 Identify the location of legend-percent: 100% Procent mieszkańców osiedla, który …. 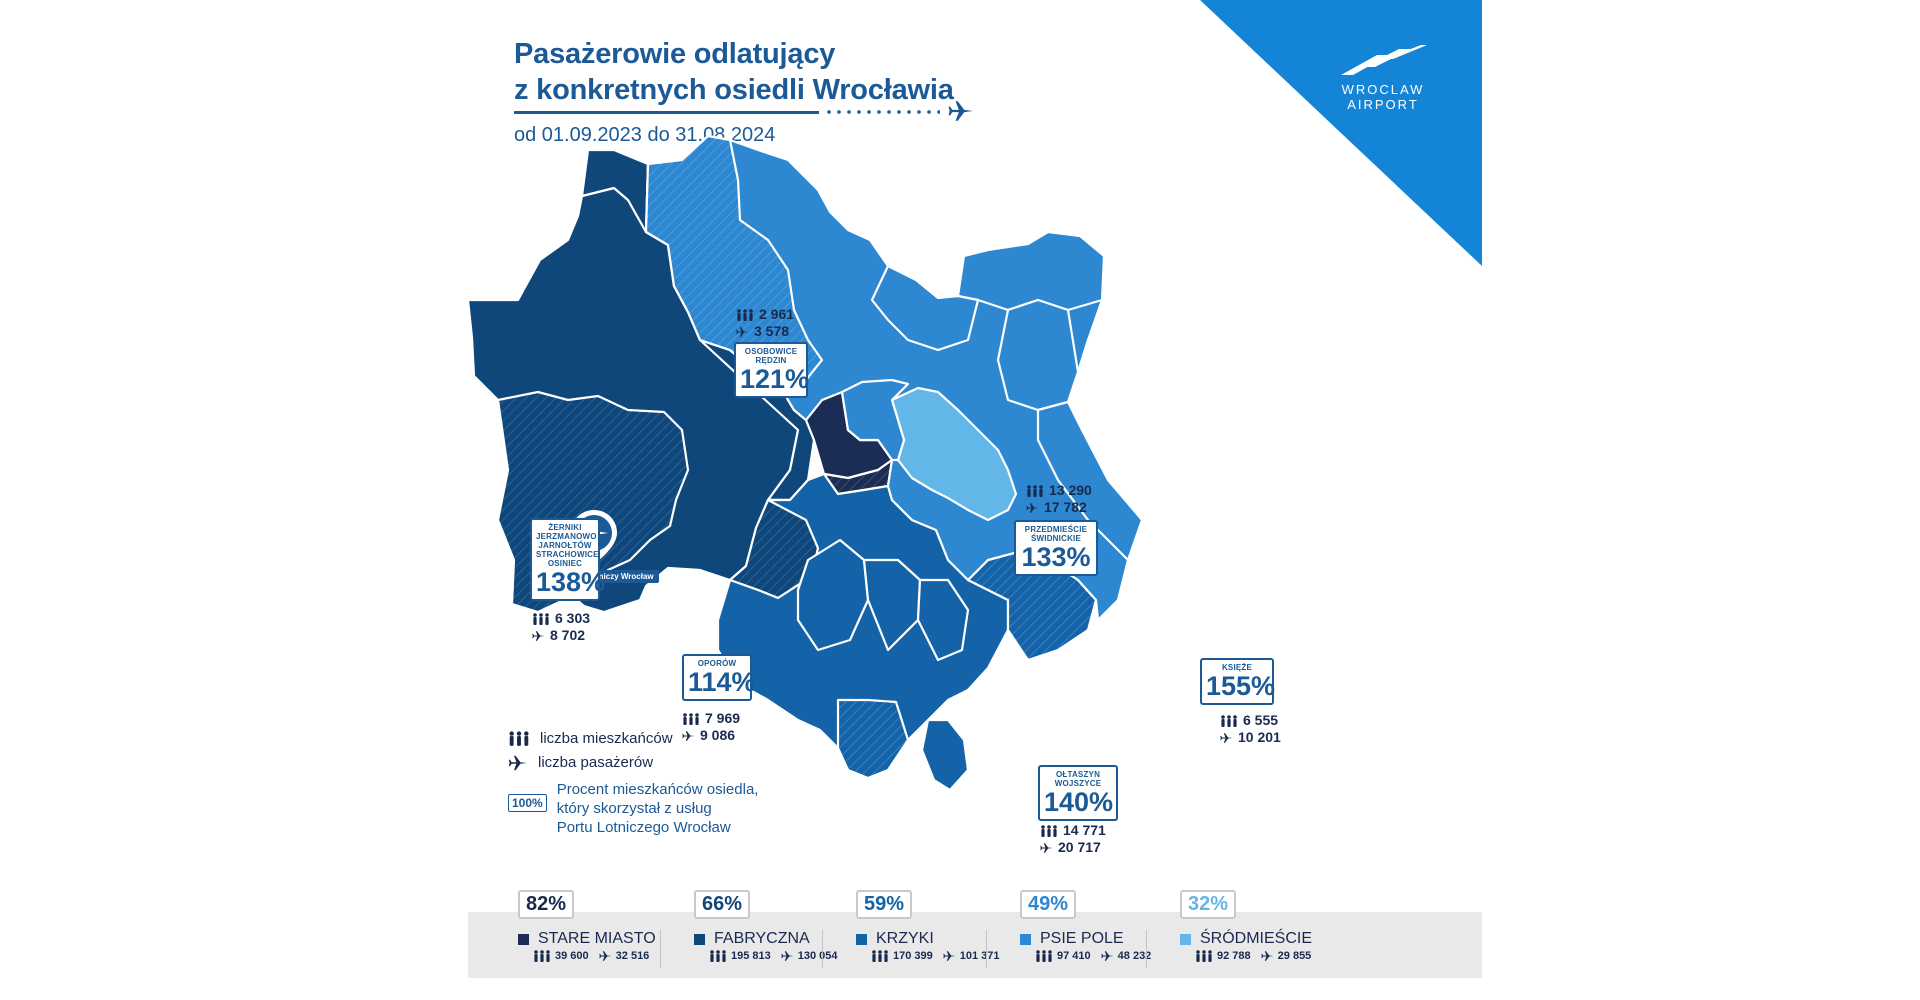
(633, 808).